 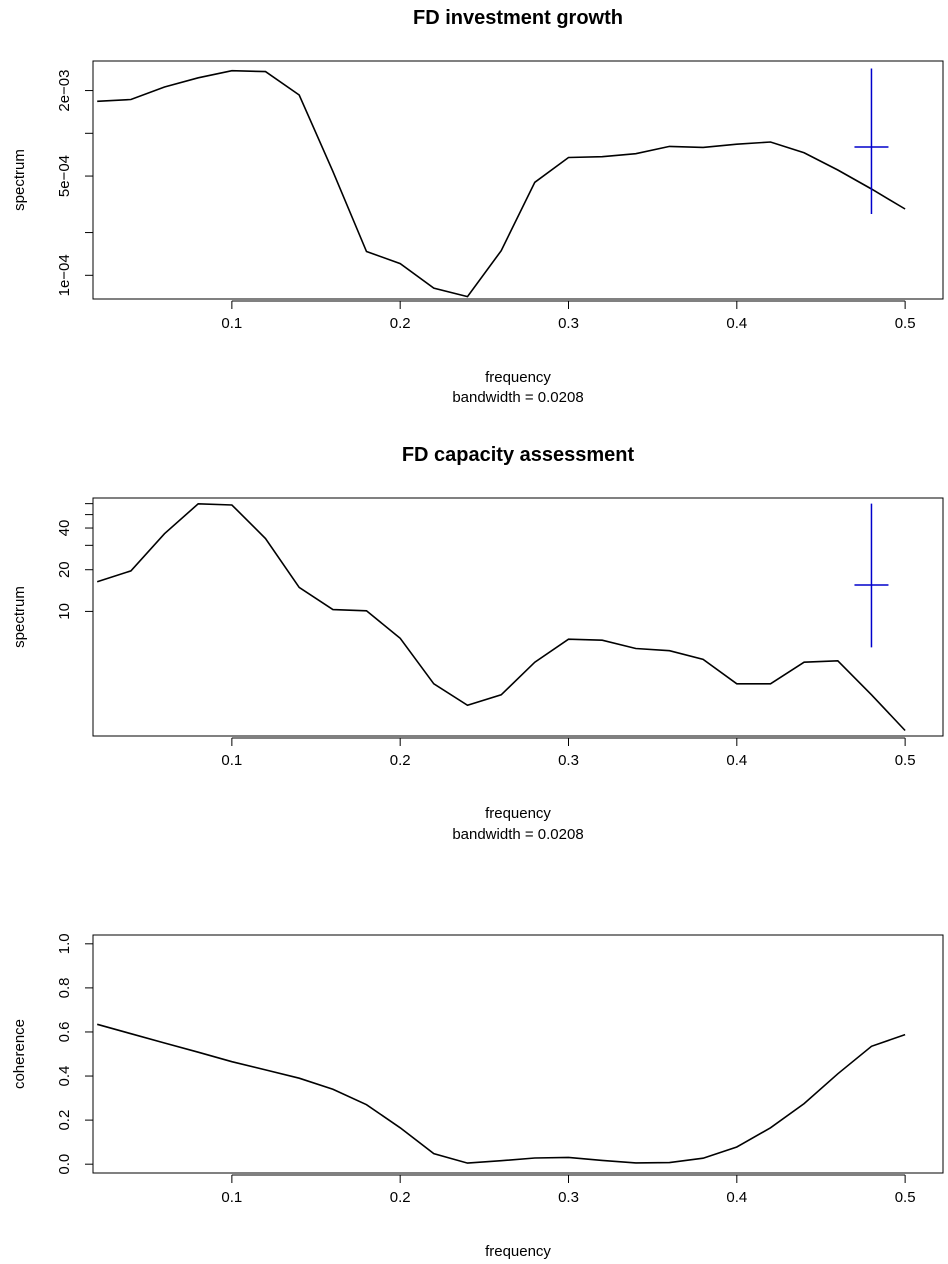 What do you see at coordinates (64, 1120) in the screenshot?
I see `chart-3-y-tick-label: 0.2` at bounding box center [64, 1120].